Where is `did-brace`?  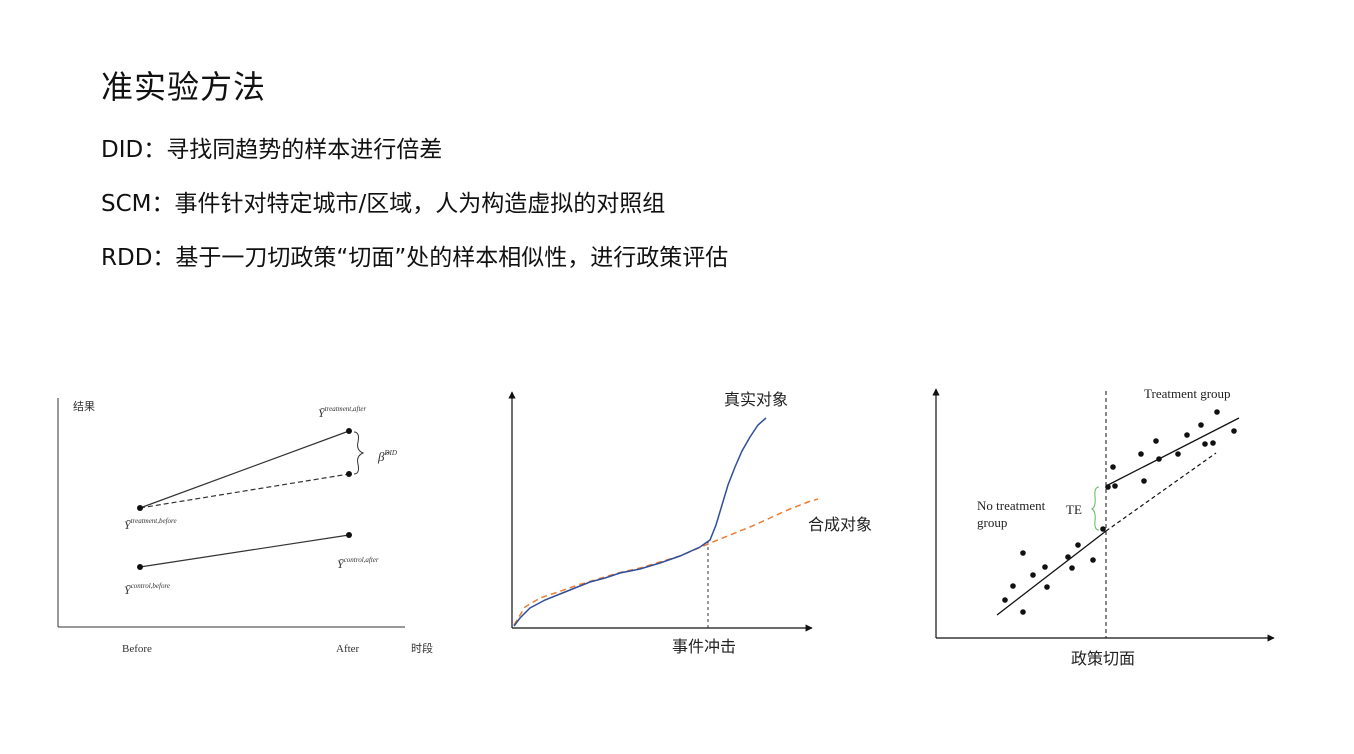 did-brace is located at coordinates (359, 453).